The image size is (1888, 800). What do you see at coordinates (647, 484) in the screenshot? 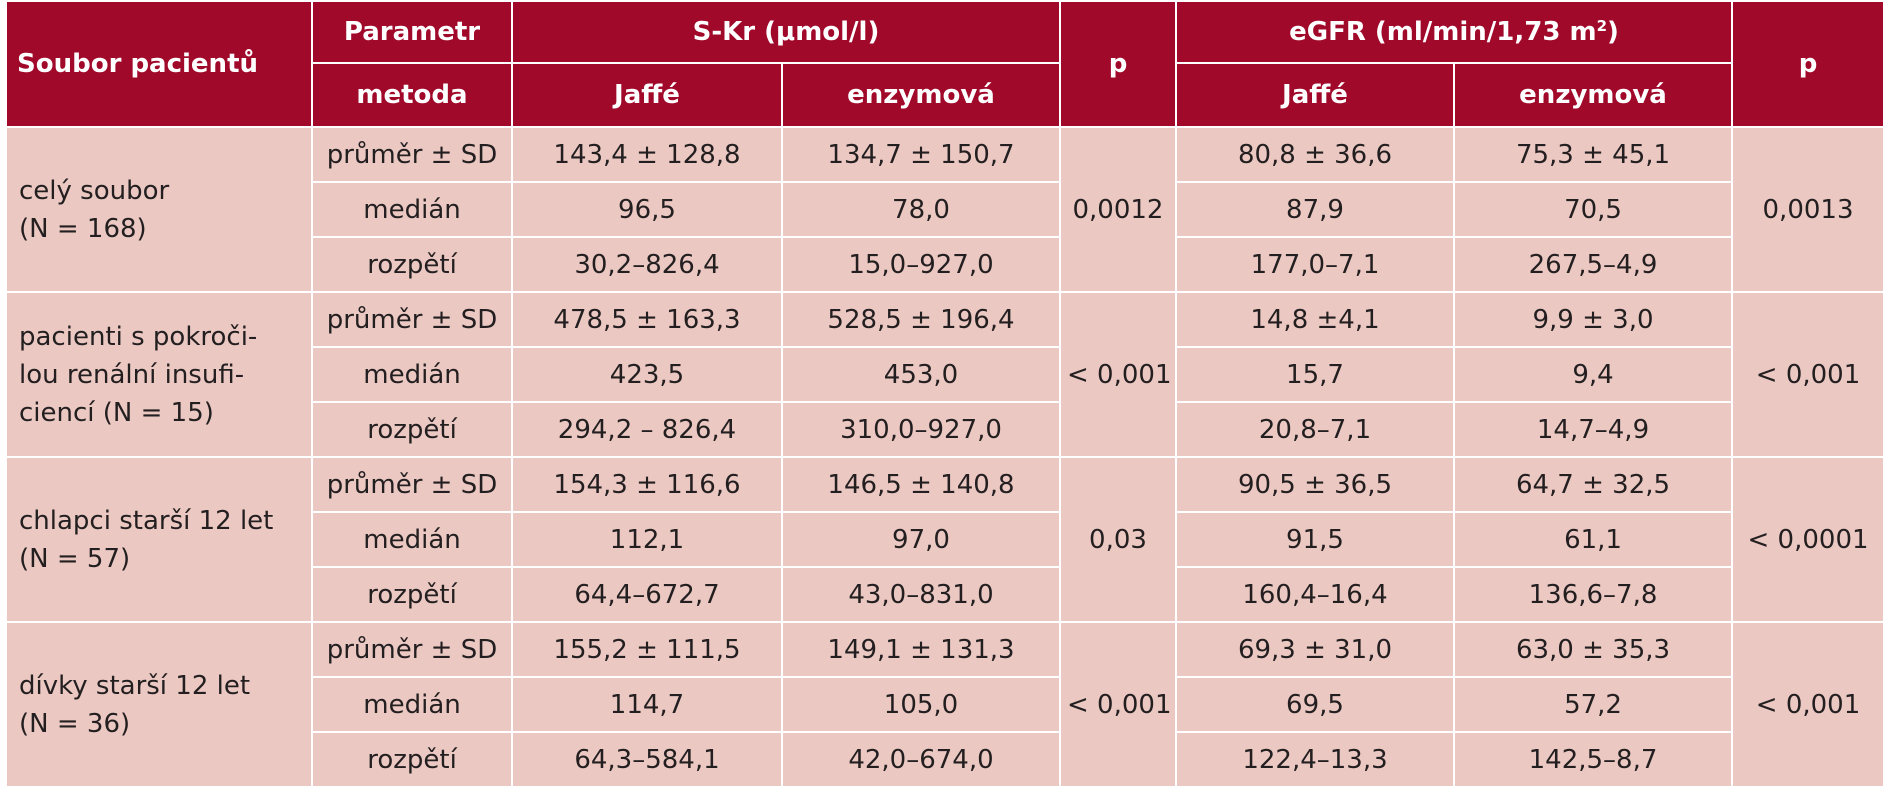
I see `skr-jaffe-cell: 154,3 ± 116,6` at bounding box center [647, 484].